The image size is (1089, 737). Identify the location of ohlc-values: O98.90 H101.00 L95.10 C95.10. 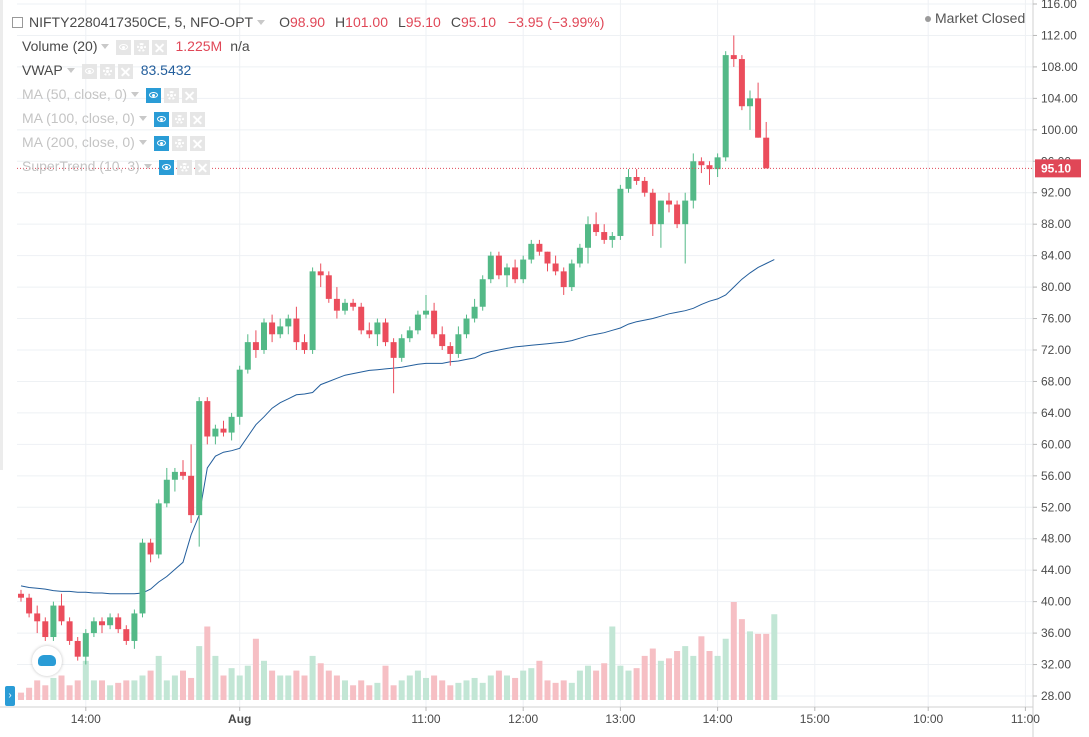
(382, 22).